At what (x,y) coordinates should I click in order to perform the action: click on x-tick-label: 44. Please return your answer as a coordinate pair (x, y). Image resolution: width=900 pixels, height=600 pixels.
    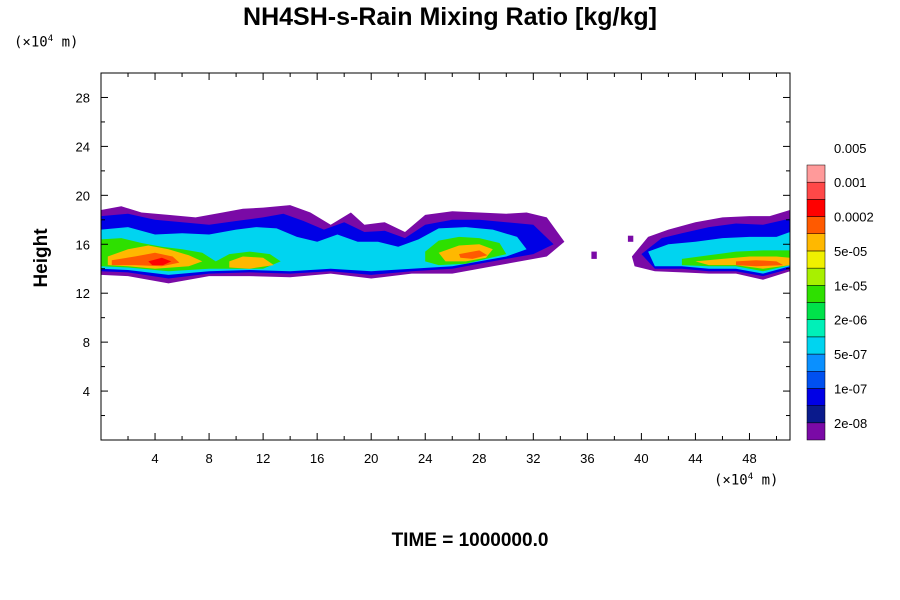
    Looking at the image, I should click on (695, 458).